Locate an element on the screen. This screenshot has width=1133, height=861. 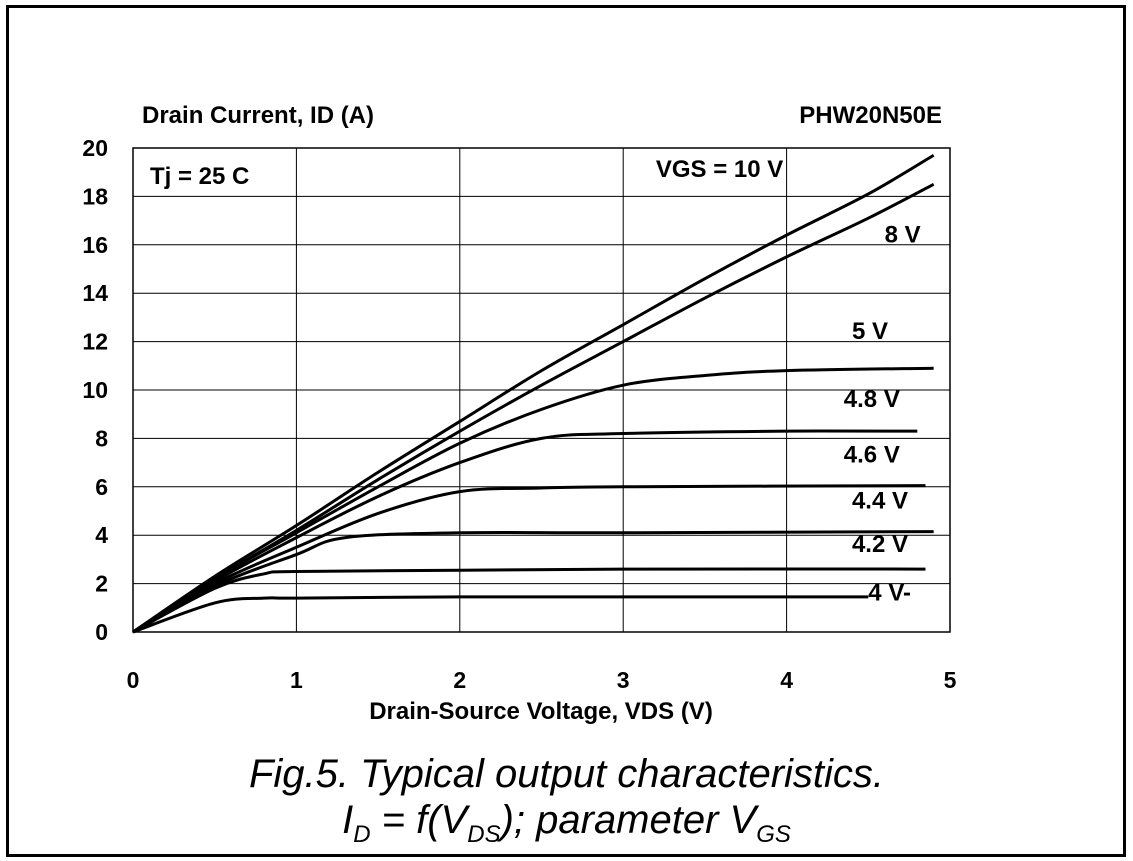
caption-part: ); parameter V is located at coordinates (628, 820).